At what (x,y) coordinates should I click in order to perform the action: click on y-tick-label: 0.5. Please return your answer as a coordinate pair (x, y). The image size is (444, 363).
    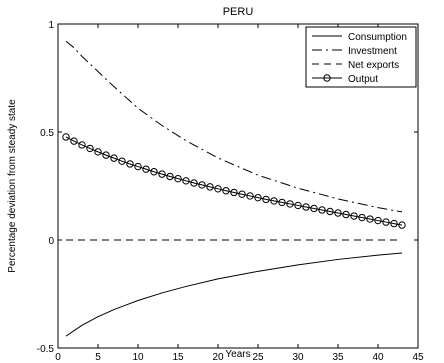
    Looking at the image, I should click on (47, 133).